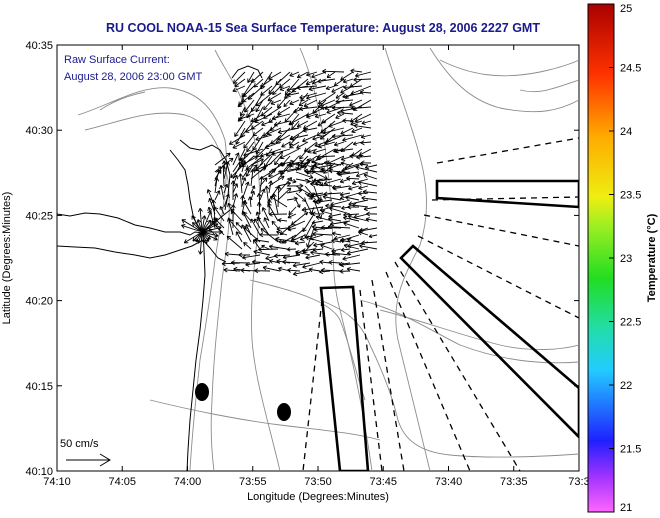 The width and height of the screenshot is (660, 518). I want to click on x-tick-label: 73:55, so click(253, 482).